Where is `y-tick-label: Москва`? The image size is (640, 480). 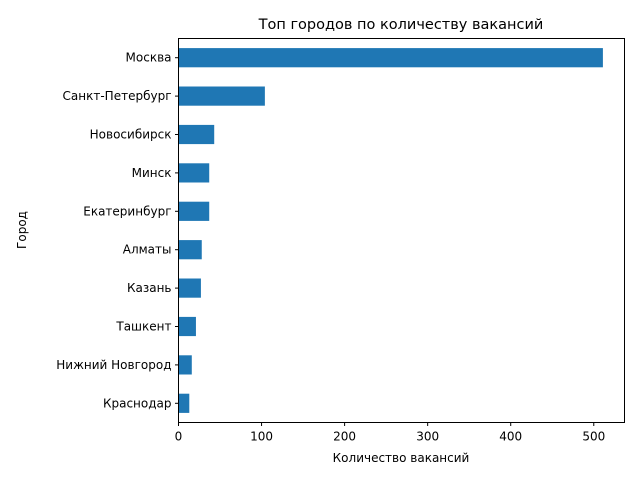
y-tick-label: Москва is located at coordinates (149, 58).